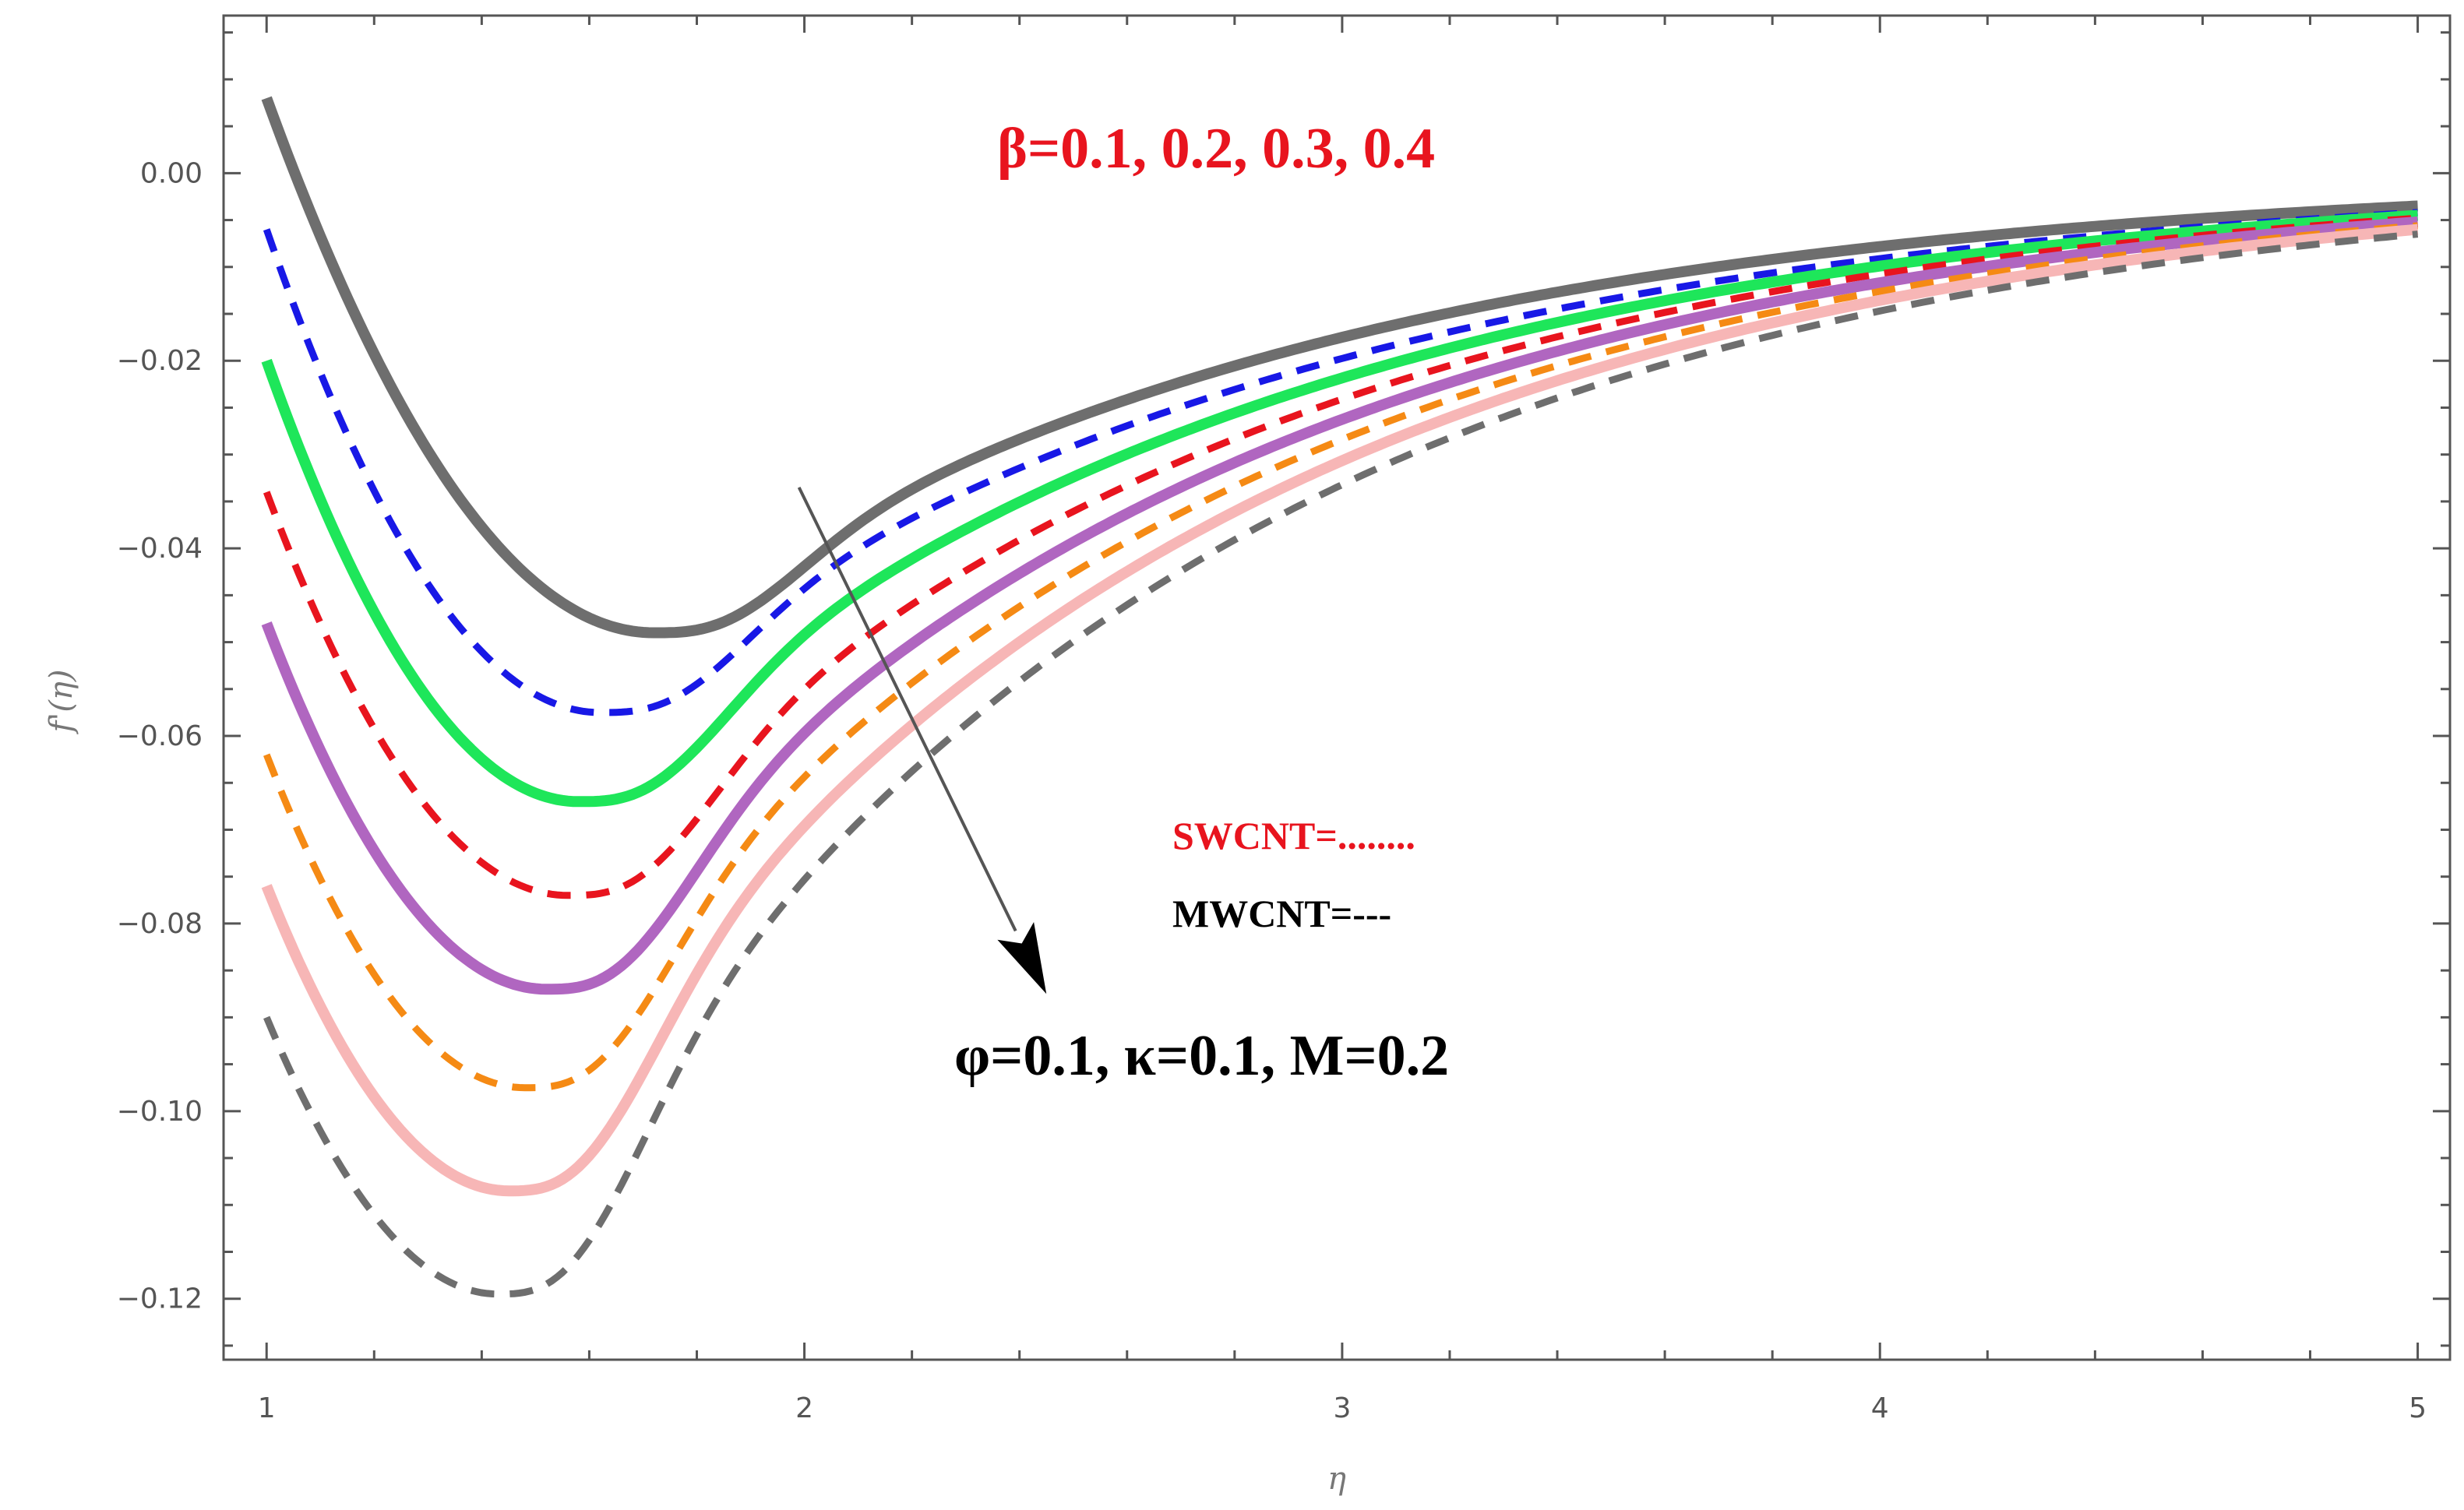  I want to click on y-tick-labels: 0.00 −0.02 −0.04 −0.06 −0.08 −0.10 −0.12, so click(160, 736).